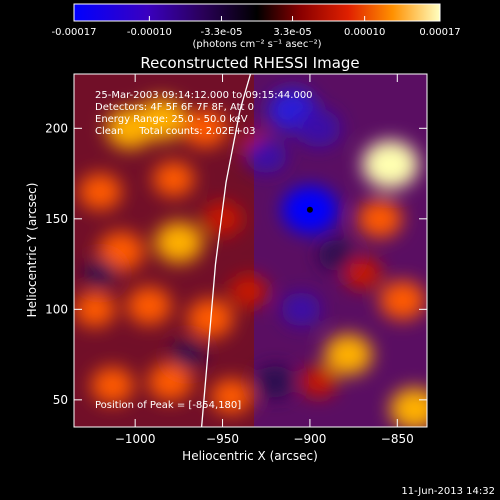 This screenshot has width=500, height=500. What do you see at coordinates (249, 63) in the screenshot?
I see `chart-title: Reconstructed RHESSI Image` at bounding box center [249, 63].